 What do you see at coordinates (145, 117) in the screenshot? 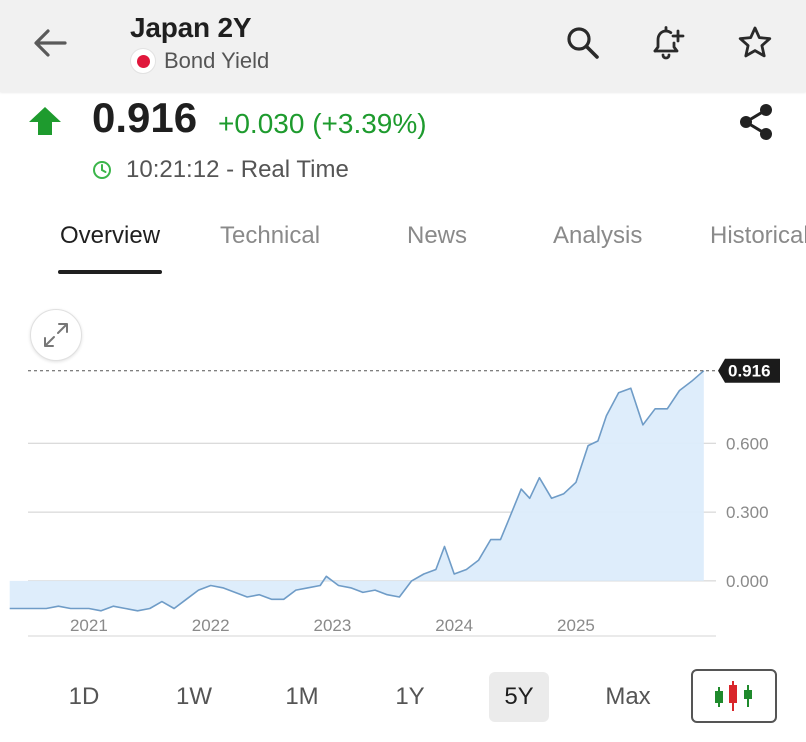
I see `last-price: 0.916` at bounding box center [145, 117].